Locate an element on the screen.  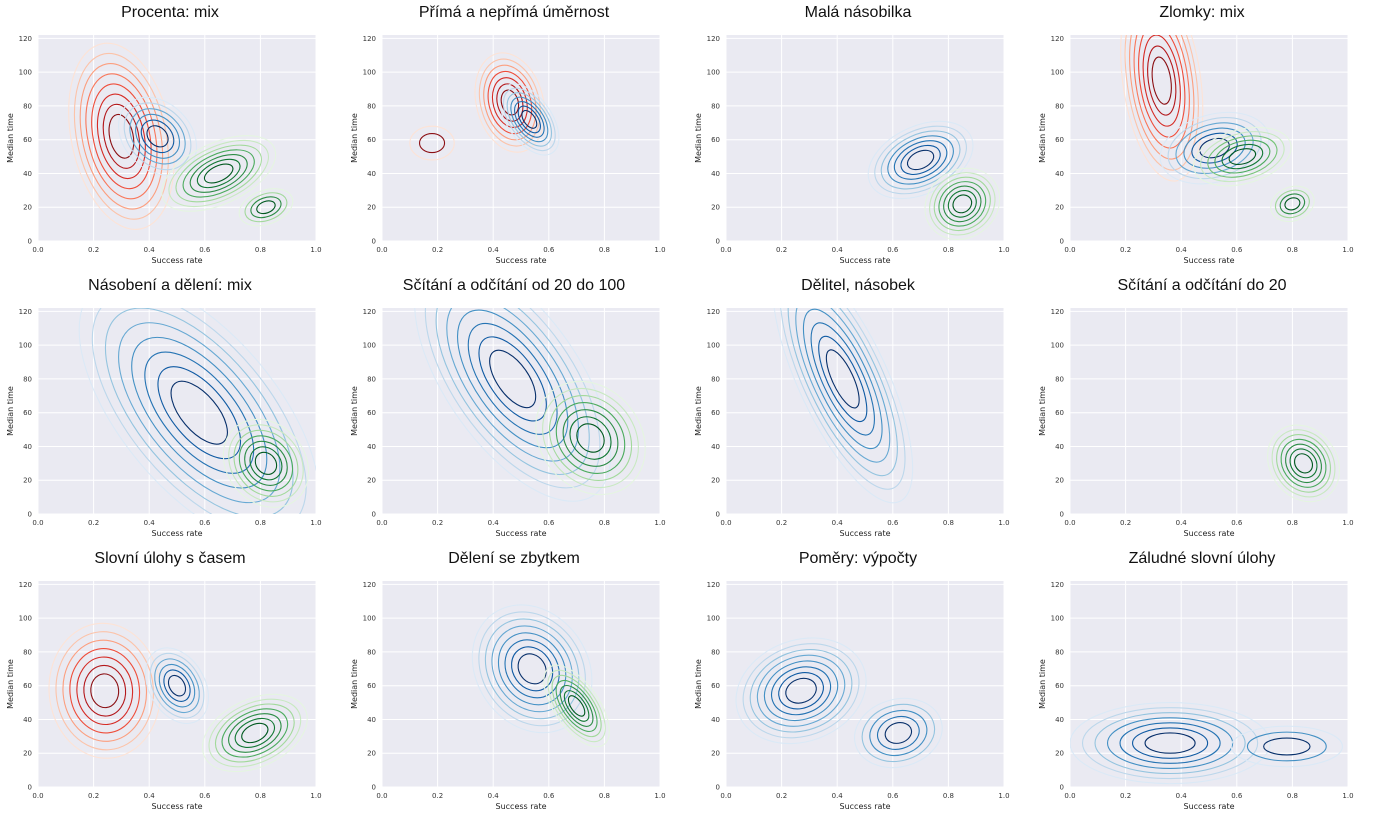
chart-title: Slovní úlohy s časem is located at coordinates (170, 558).